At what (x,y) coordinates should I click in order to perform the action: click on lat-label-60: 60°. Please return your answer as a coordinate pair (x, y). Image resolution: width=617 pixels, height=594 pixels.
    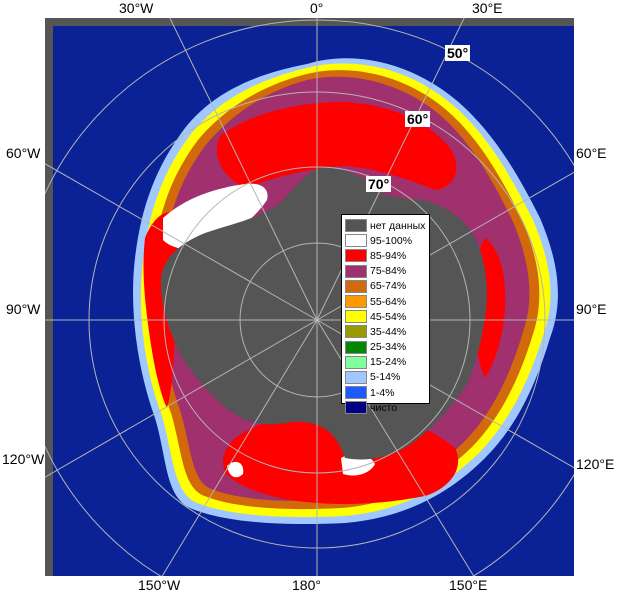
    Looking at the image, I should click on (418, 119).